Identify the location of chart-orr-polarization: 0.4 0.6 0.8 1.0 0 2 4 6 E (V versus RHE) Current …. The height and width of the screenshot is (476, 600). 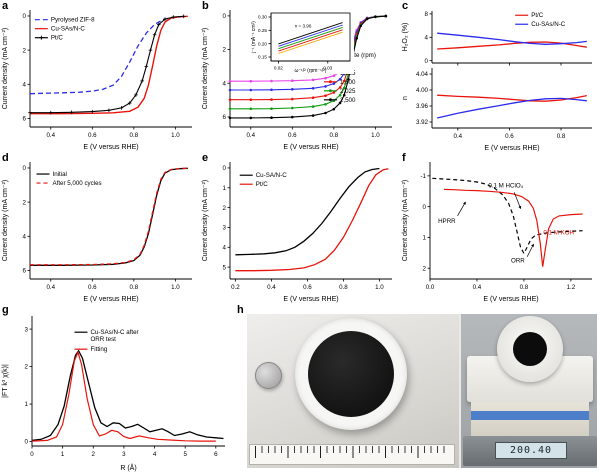
(97, 80).